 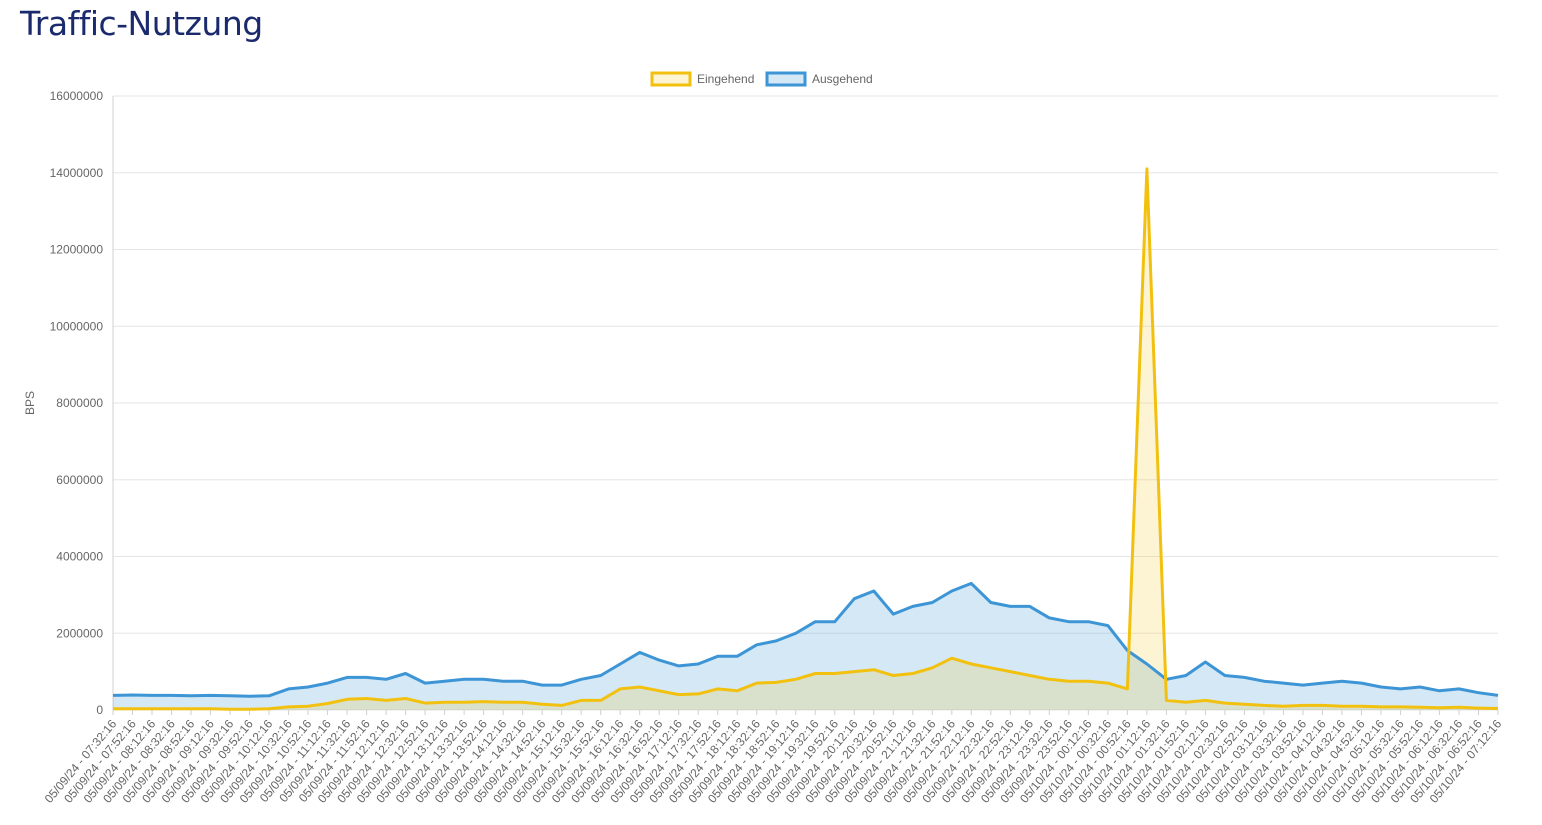 I want to click on page-title: Traffic-Nutzung, so click(x=141, y=23).